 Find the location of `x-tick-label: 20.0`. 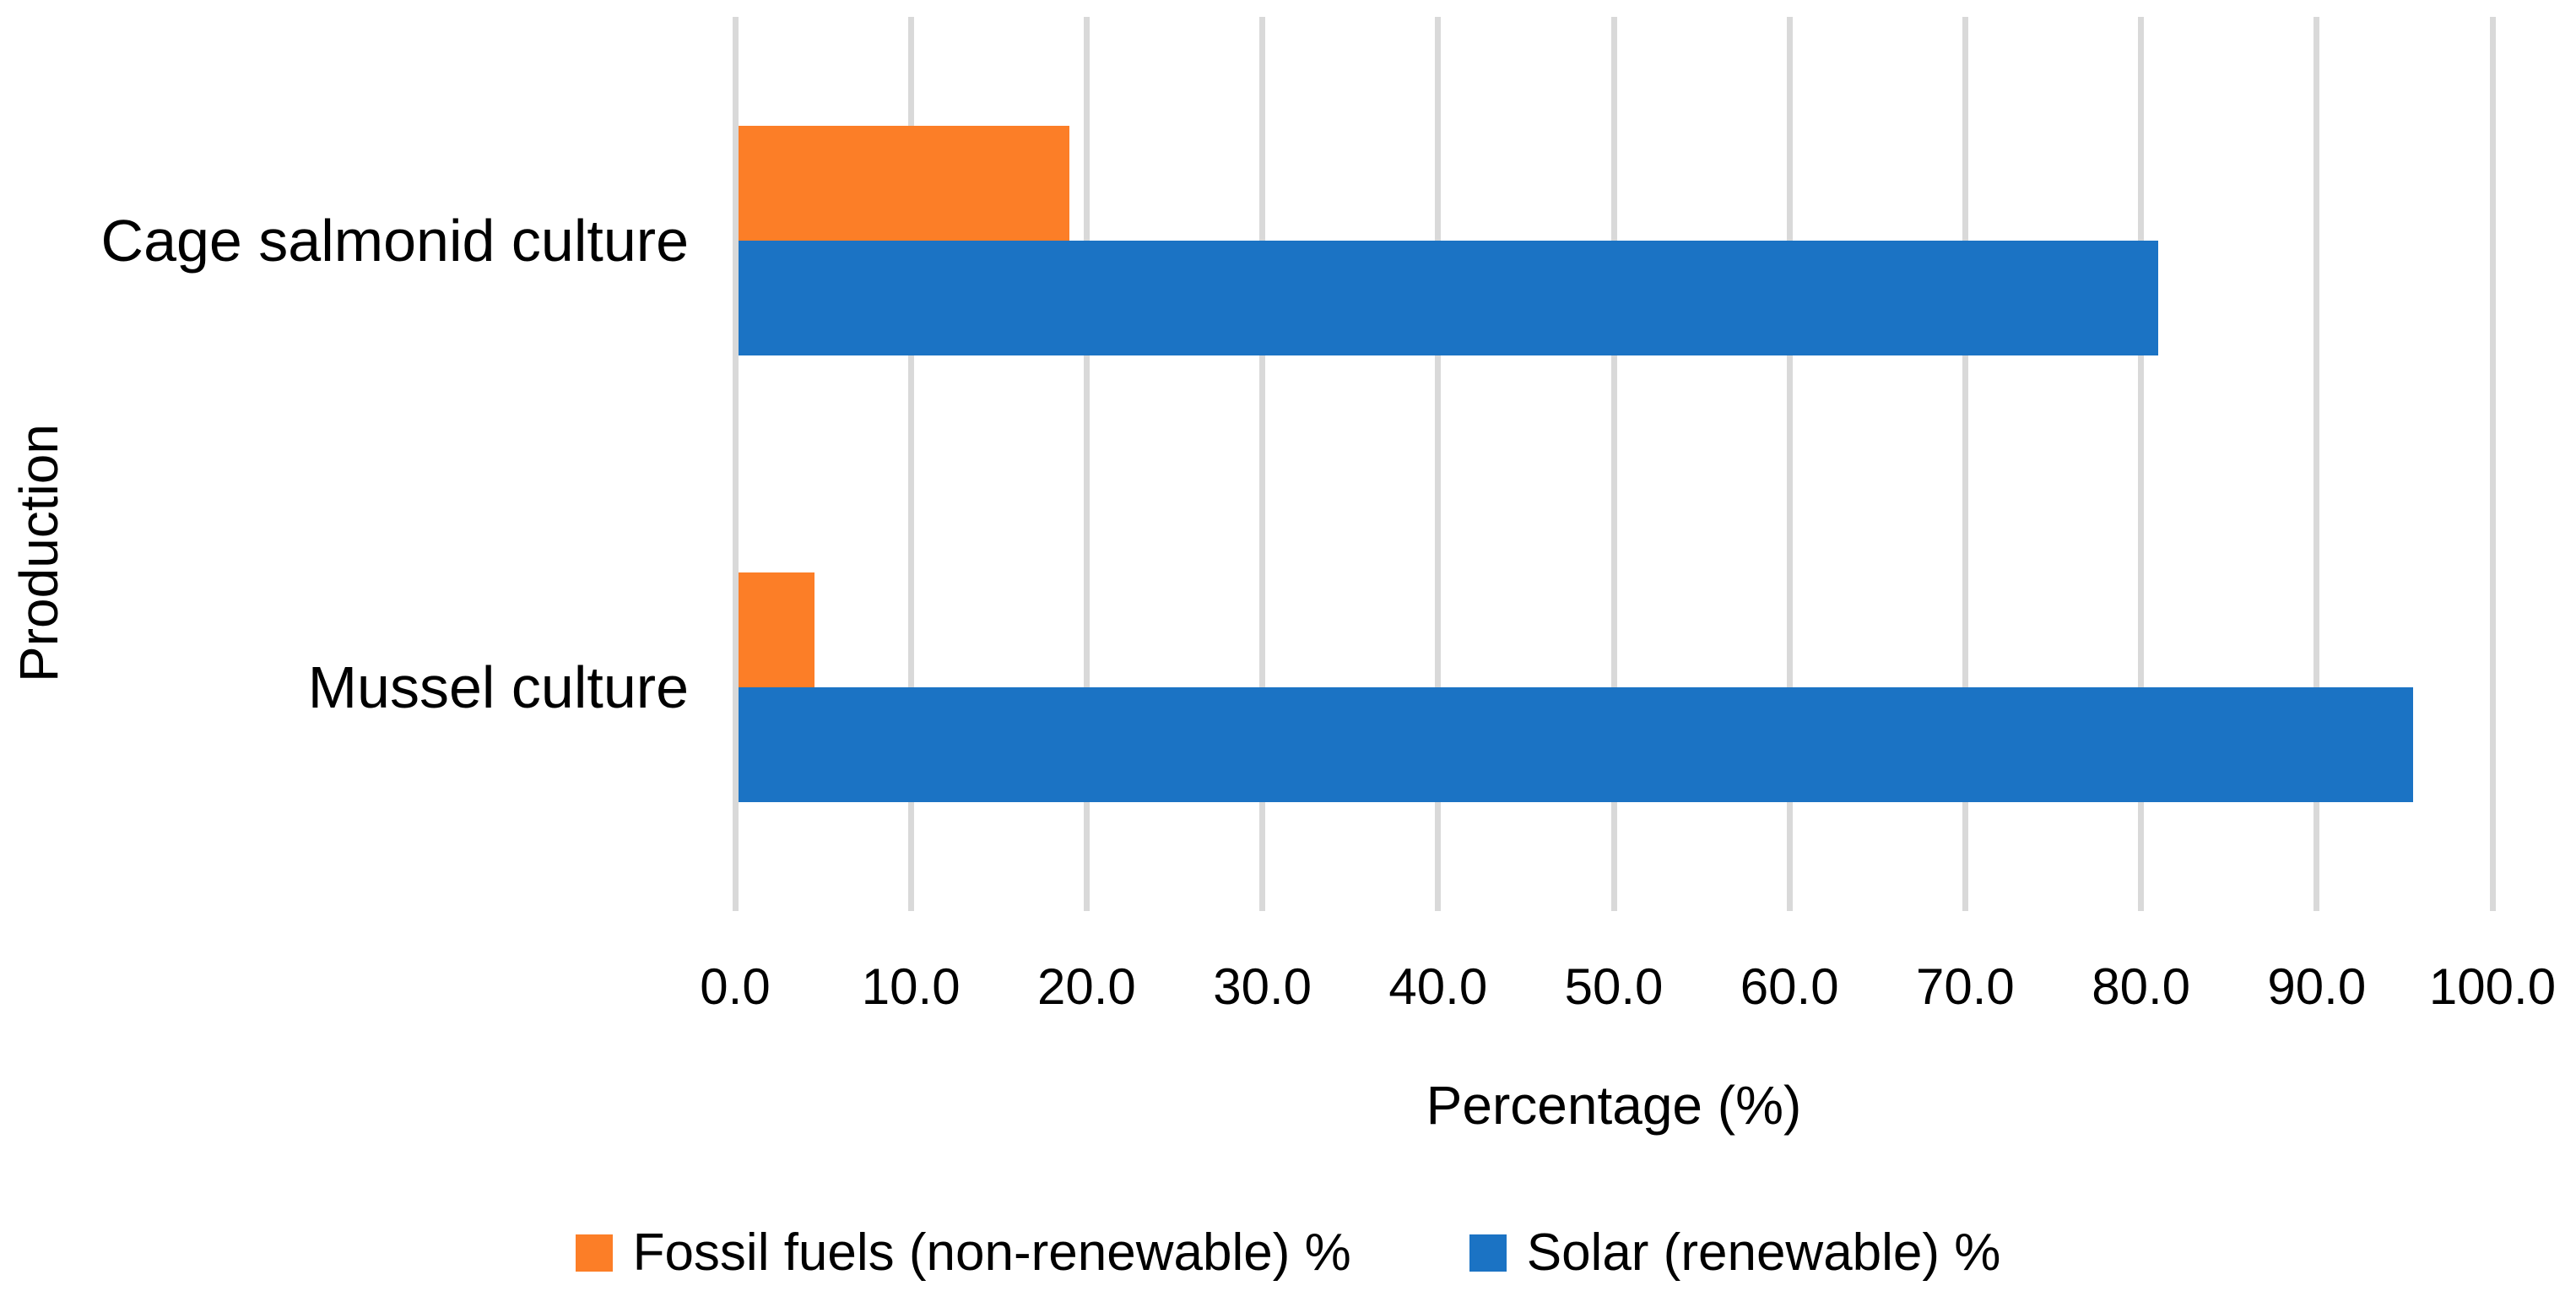

x-tick-label: 20.0 is located at coordinates (1086, 987).